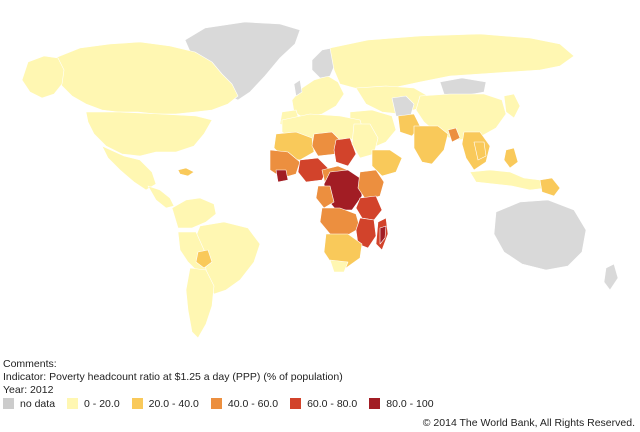 The image size is (640, 432). What do you see at coordinates (340, 222) in the screenshot?
I see `region-angola-zambia` at bounding box center [340, 222].